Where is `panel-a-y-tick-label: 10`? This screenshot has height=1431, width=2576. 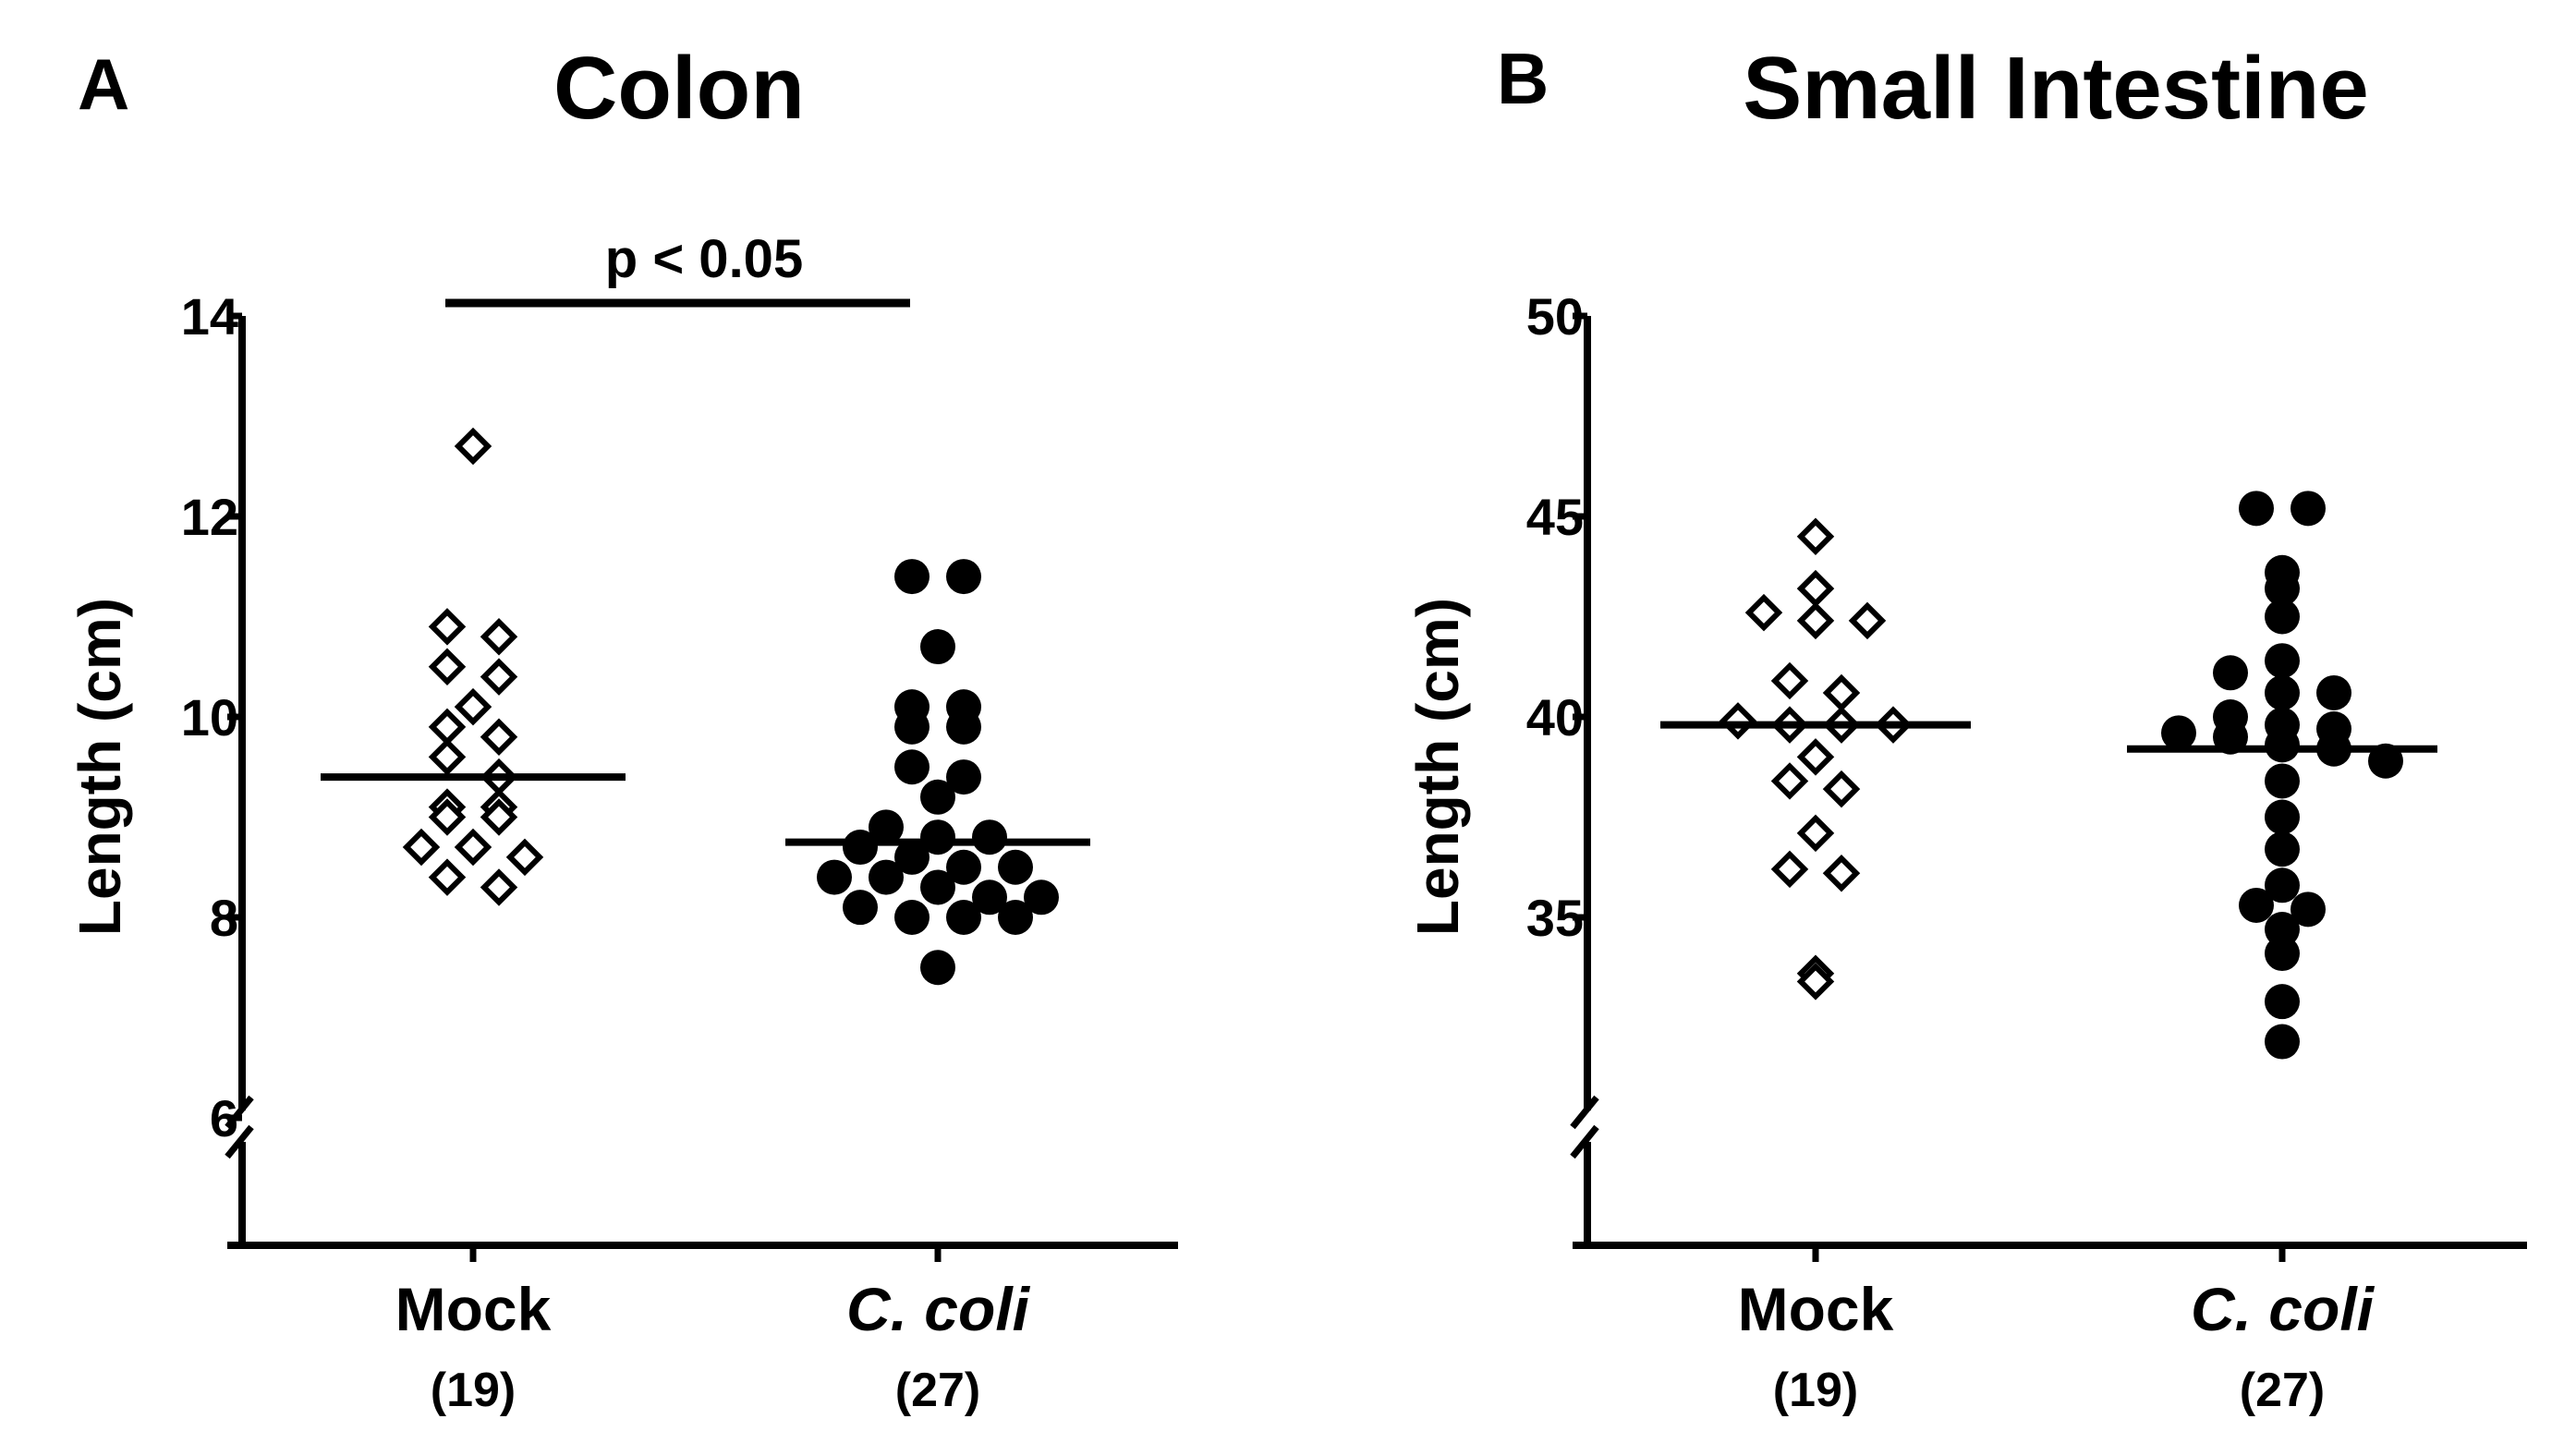
panel-a-y-tick-label: 10 is located at coordinates (209, 717).